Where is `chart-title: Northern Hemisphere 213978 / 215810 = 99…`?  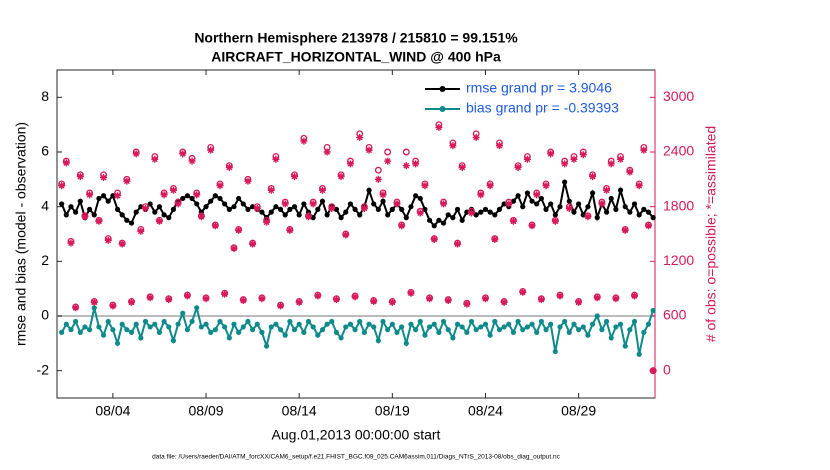 chart-title: Northern Hemisphere 213978 / 215810 = 99… is located at coordinates (356, 38).